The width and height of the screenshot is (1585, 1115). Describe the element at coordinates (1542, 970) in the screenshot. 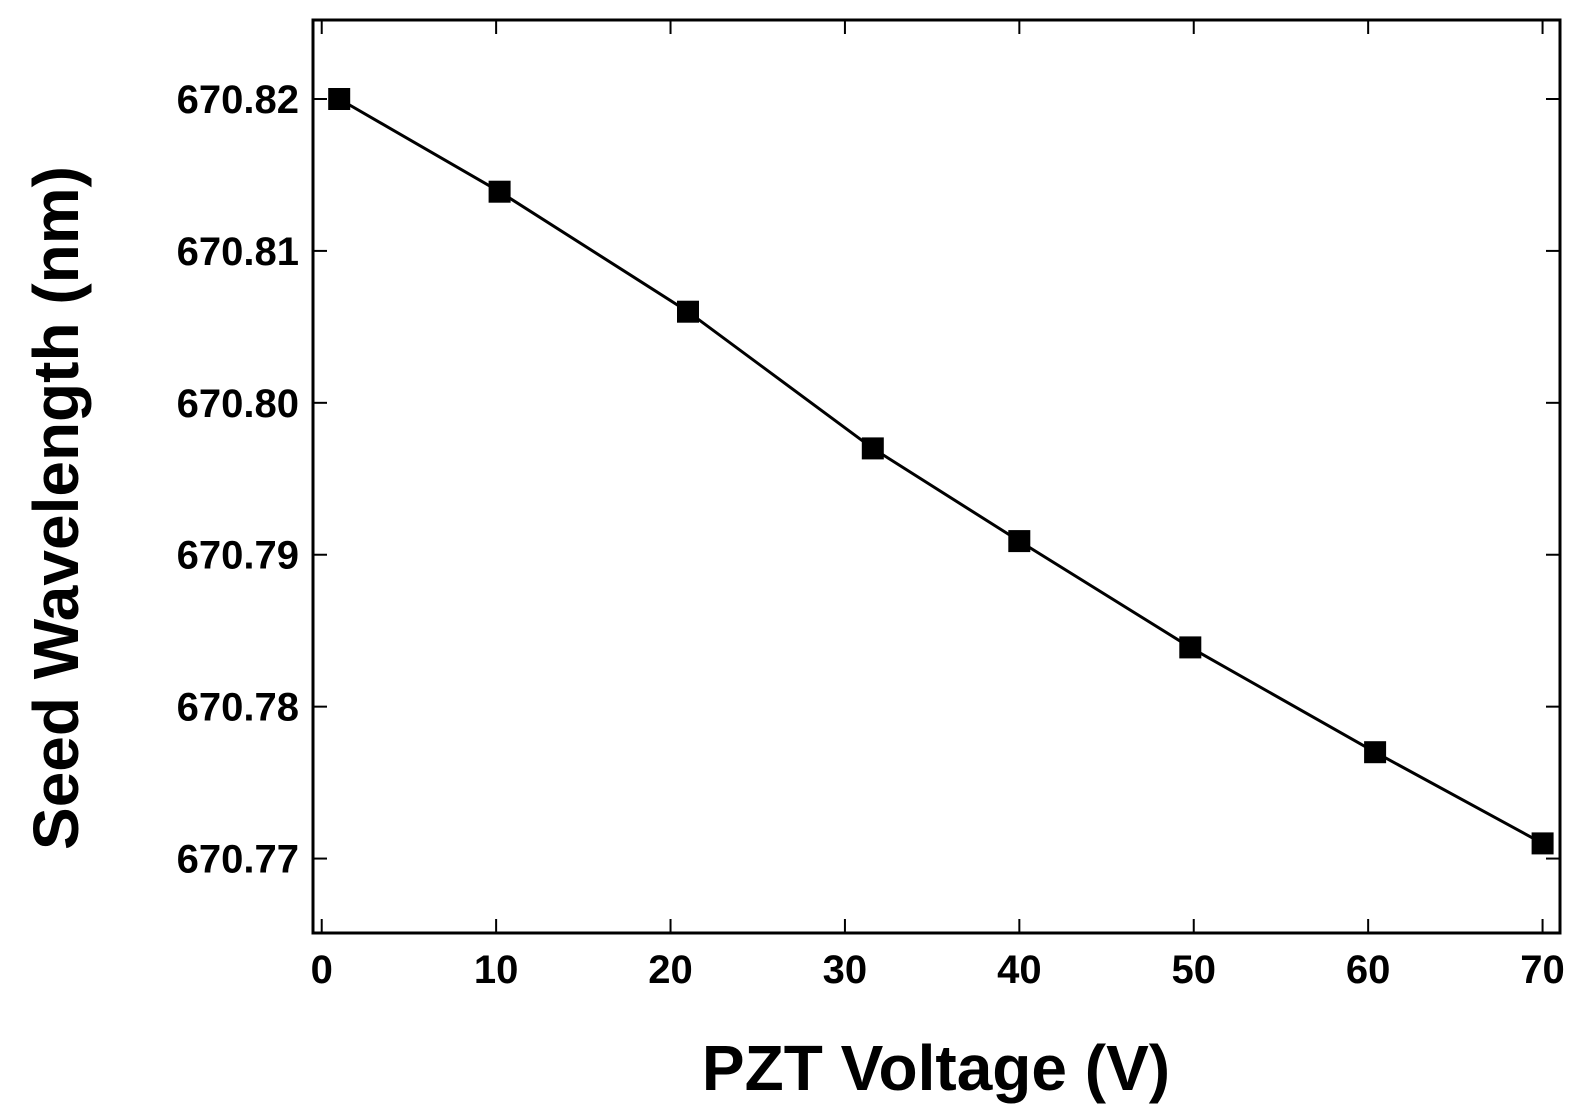

I see `x-tick-label: 70` at that location.